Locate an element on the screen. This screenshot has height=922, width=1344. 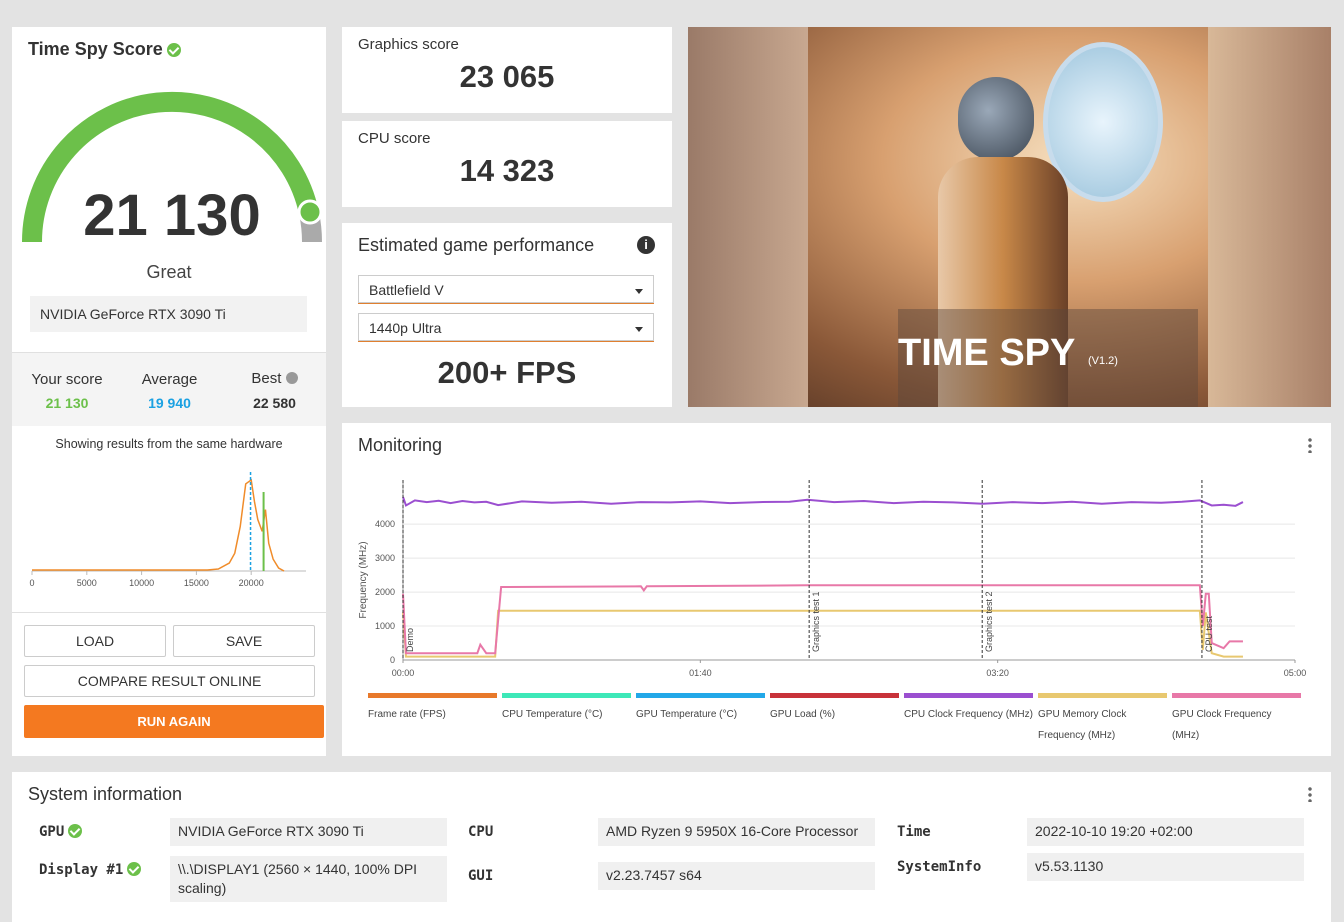
info-label: Display #1 is located at coordinates (90, 870).